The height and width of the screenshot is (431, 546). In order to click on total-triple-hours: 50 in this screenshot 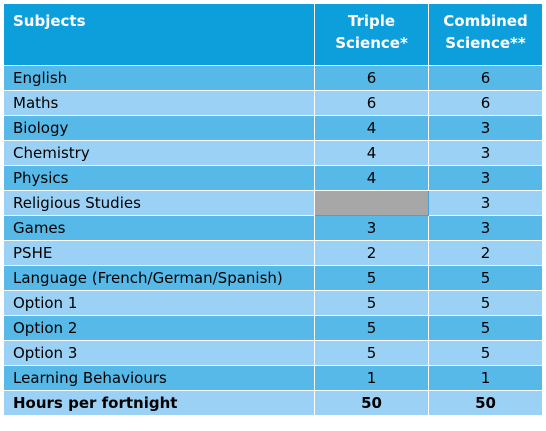, I will do `click(371, 403)`.